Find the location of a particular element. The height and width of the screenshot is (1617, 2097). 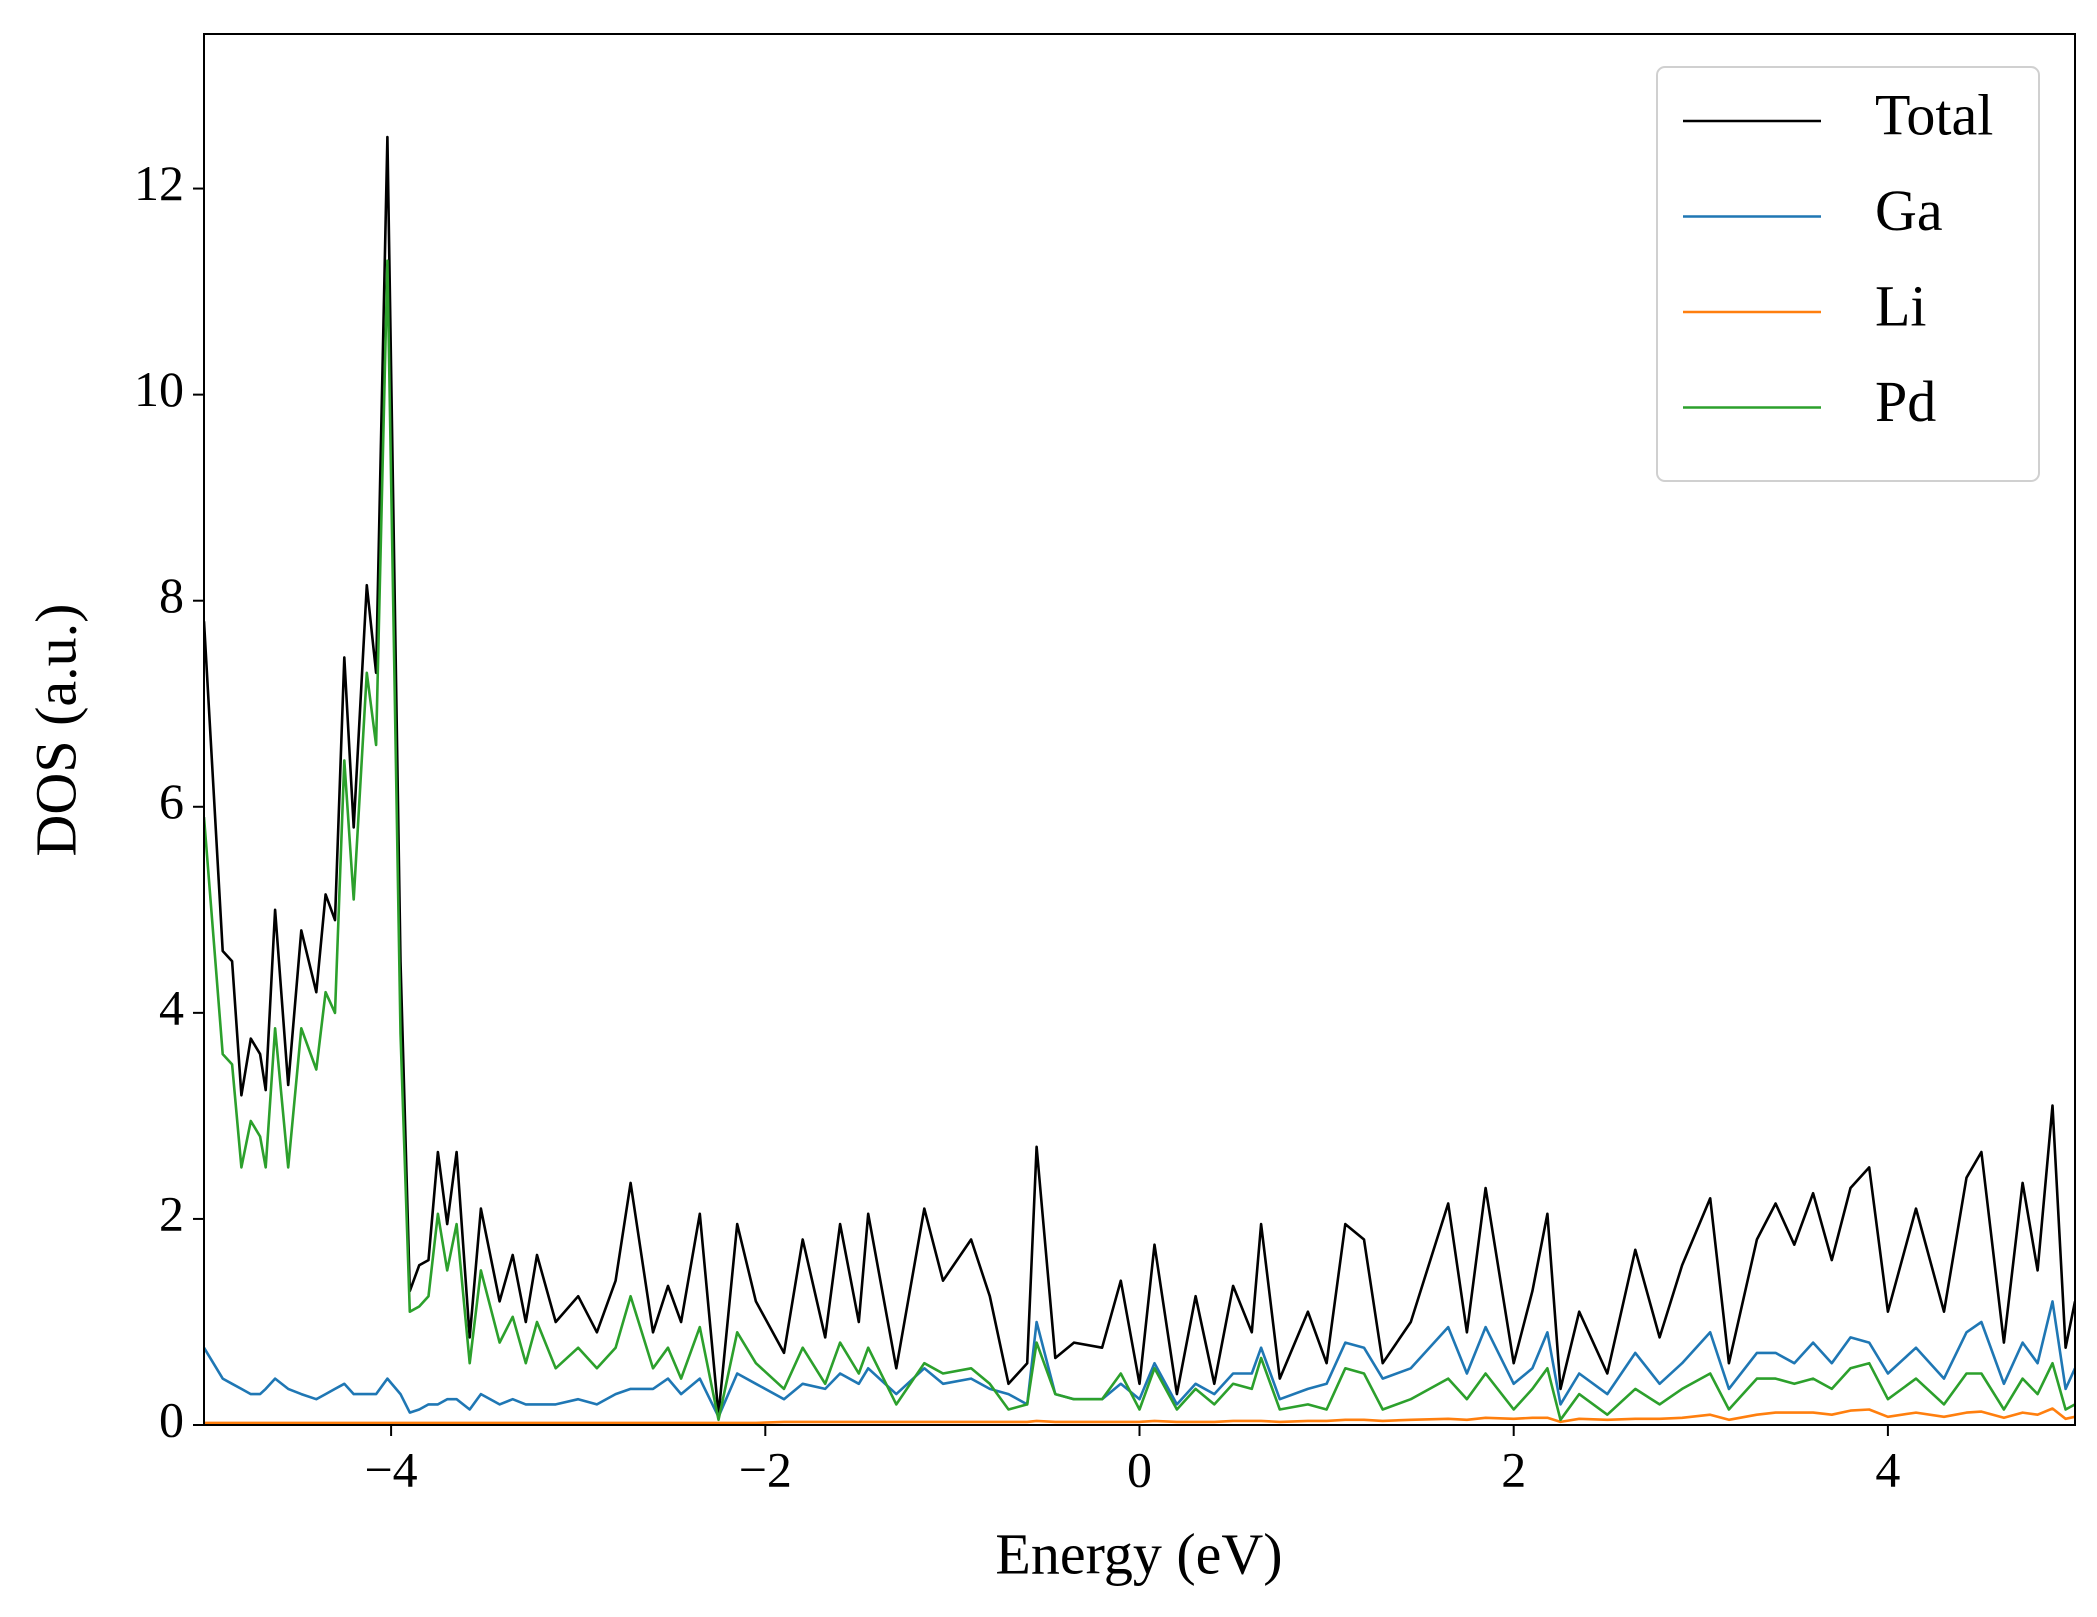

y-tick-label: 0 is located at coordinates (171, 1419).